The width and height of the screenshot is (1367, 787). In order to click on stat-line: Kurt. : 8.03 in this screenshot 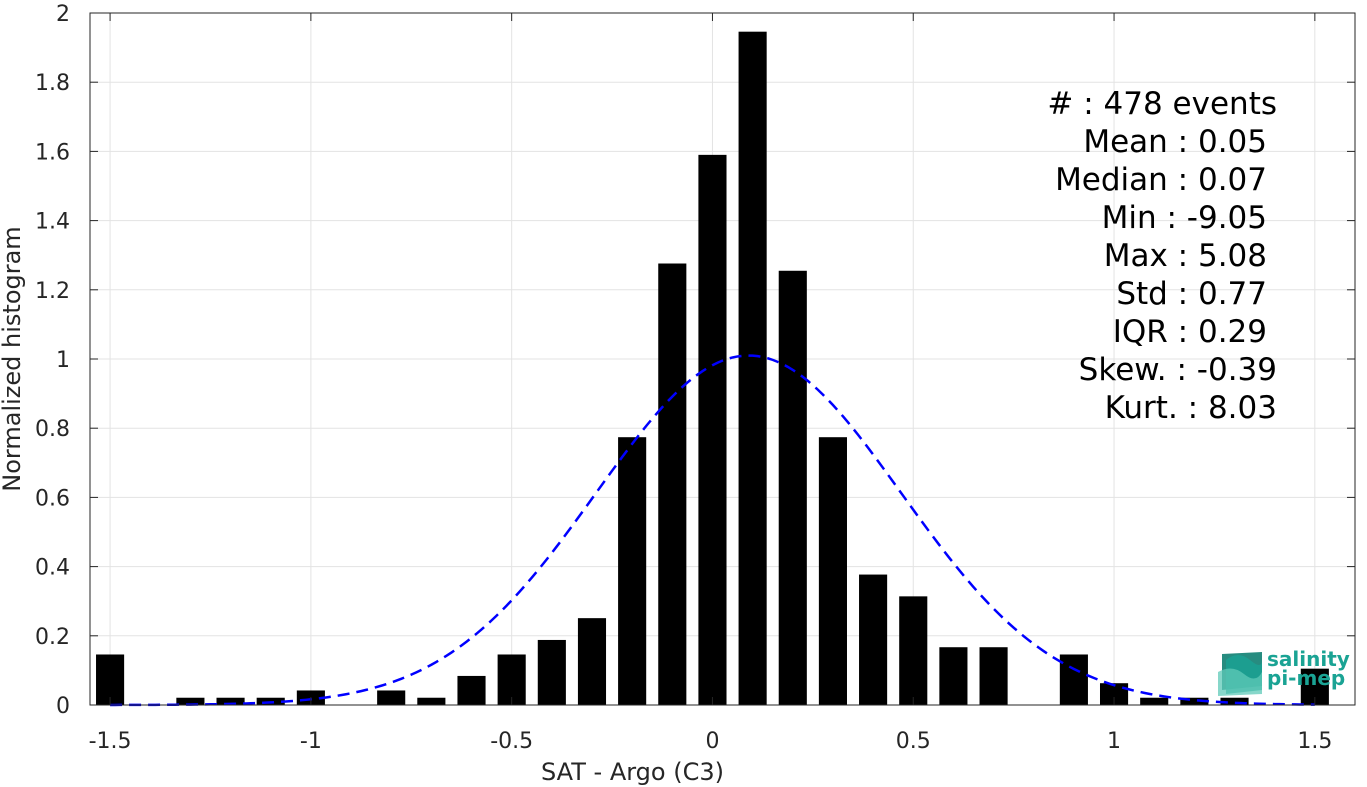, I will do `click(1191, 408)`.